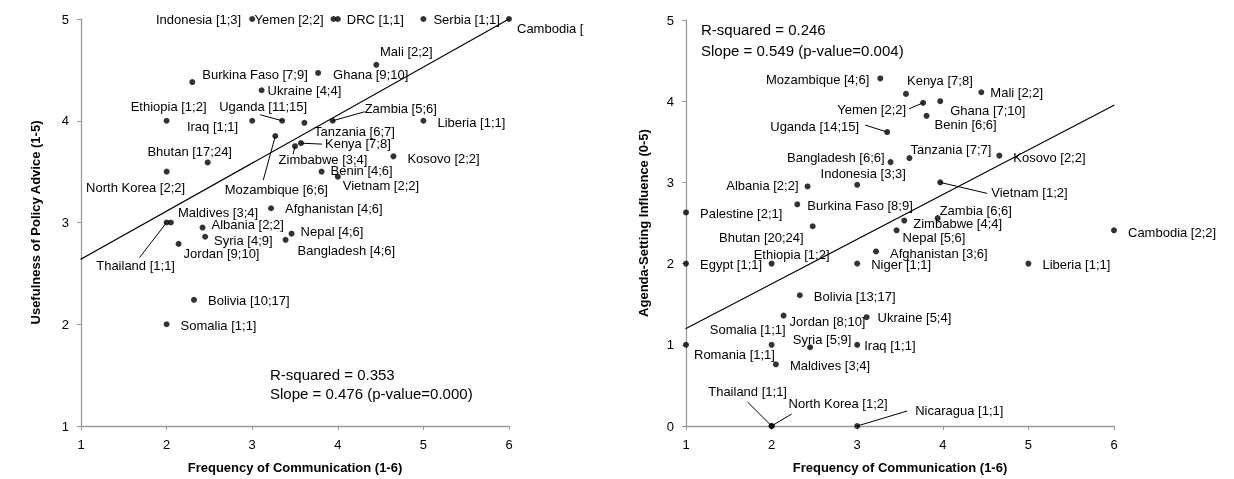 This screenshot has height=479, width=1234. I want to click on annotation: Palestine [2;1], so click(741, 213).